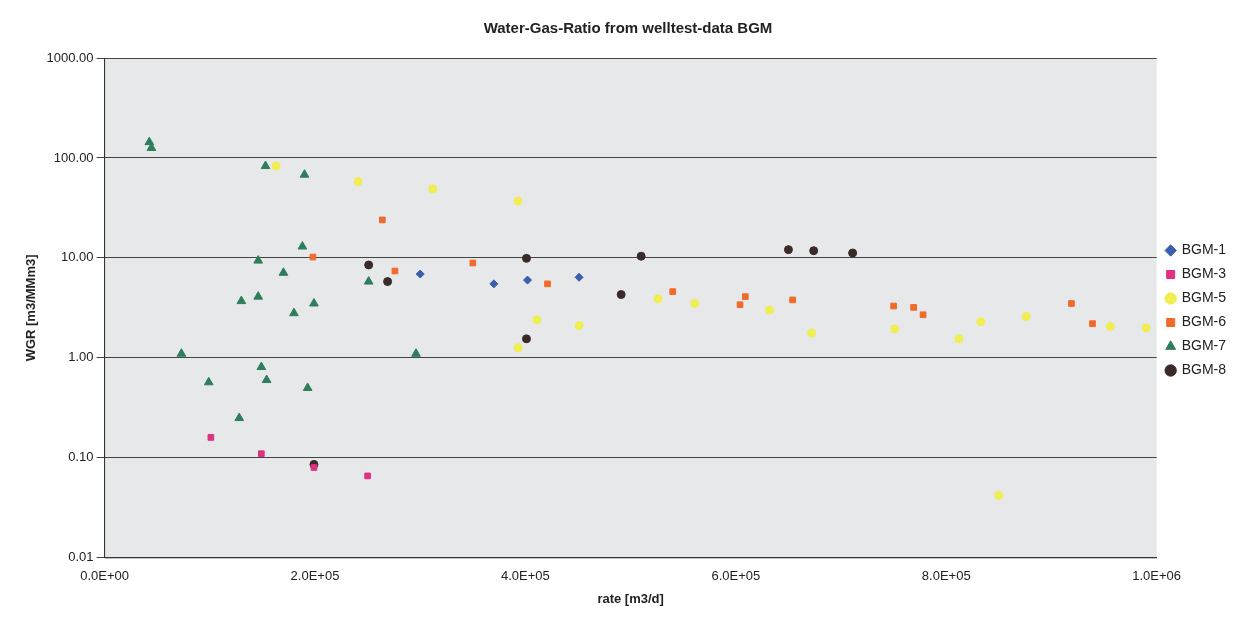  Describe the element at coordinates (628, 28) in the screenshot. I see `chart-title: Water-Gas-Ratio from welltest-data BGM` at that location.